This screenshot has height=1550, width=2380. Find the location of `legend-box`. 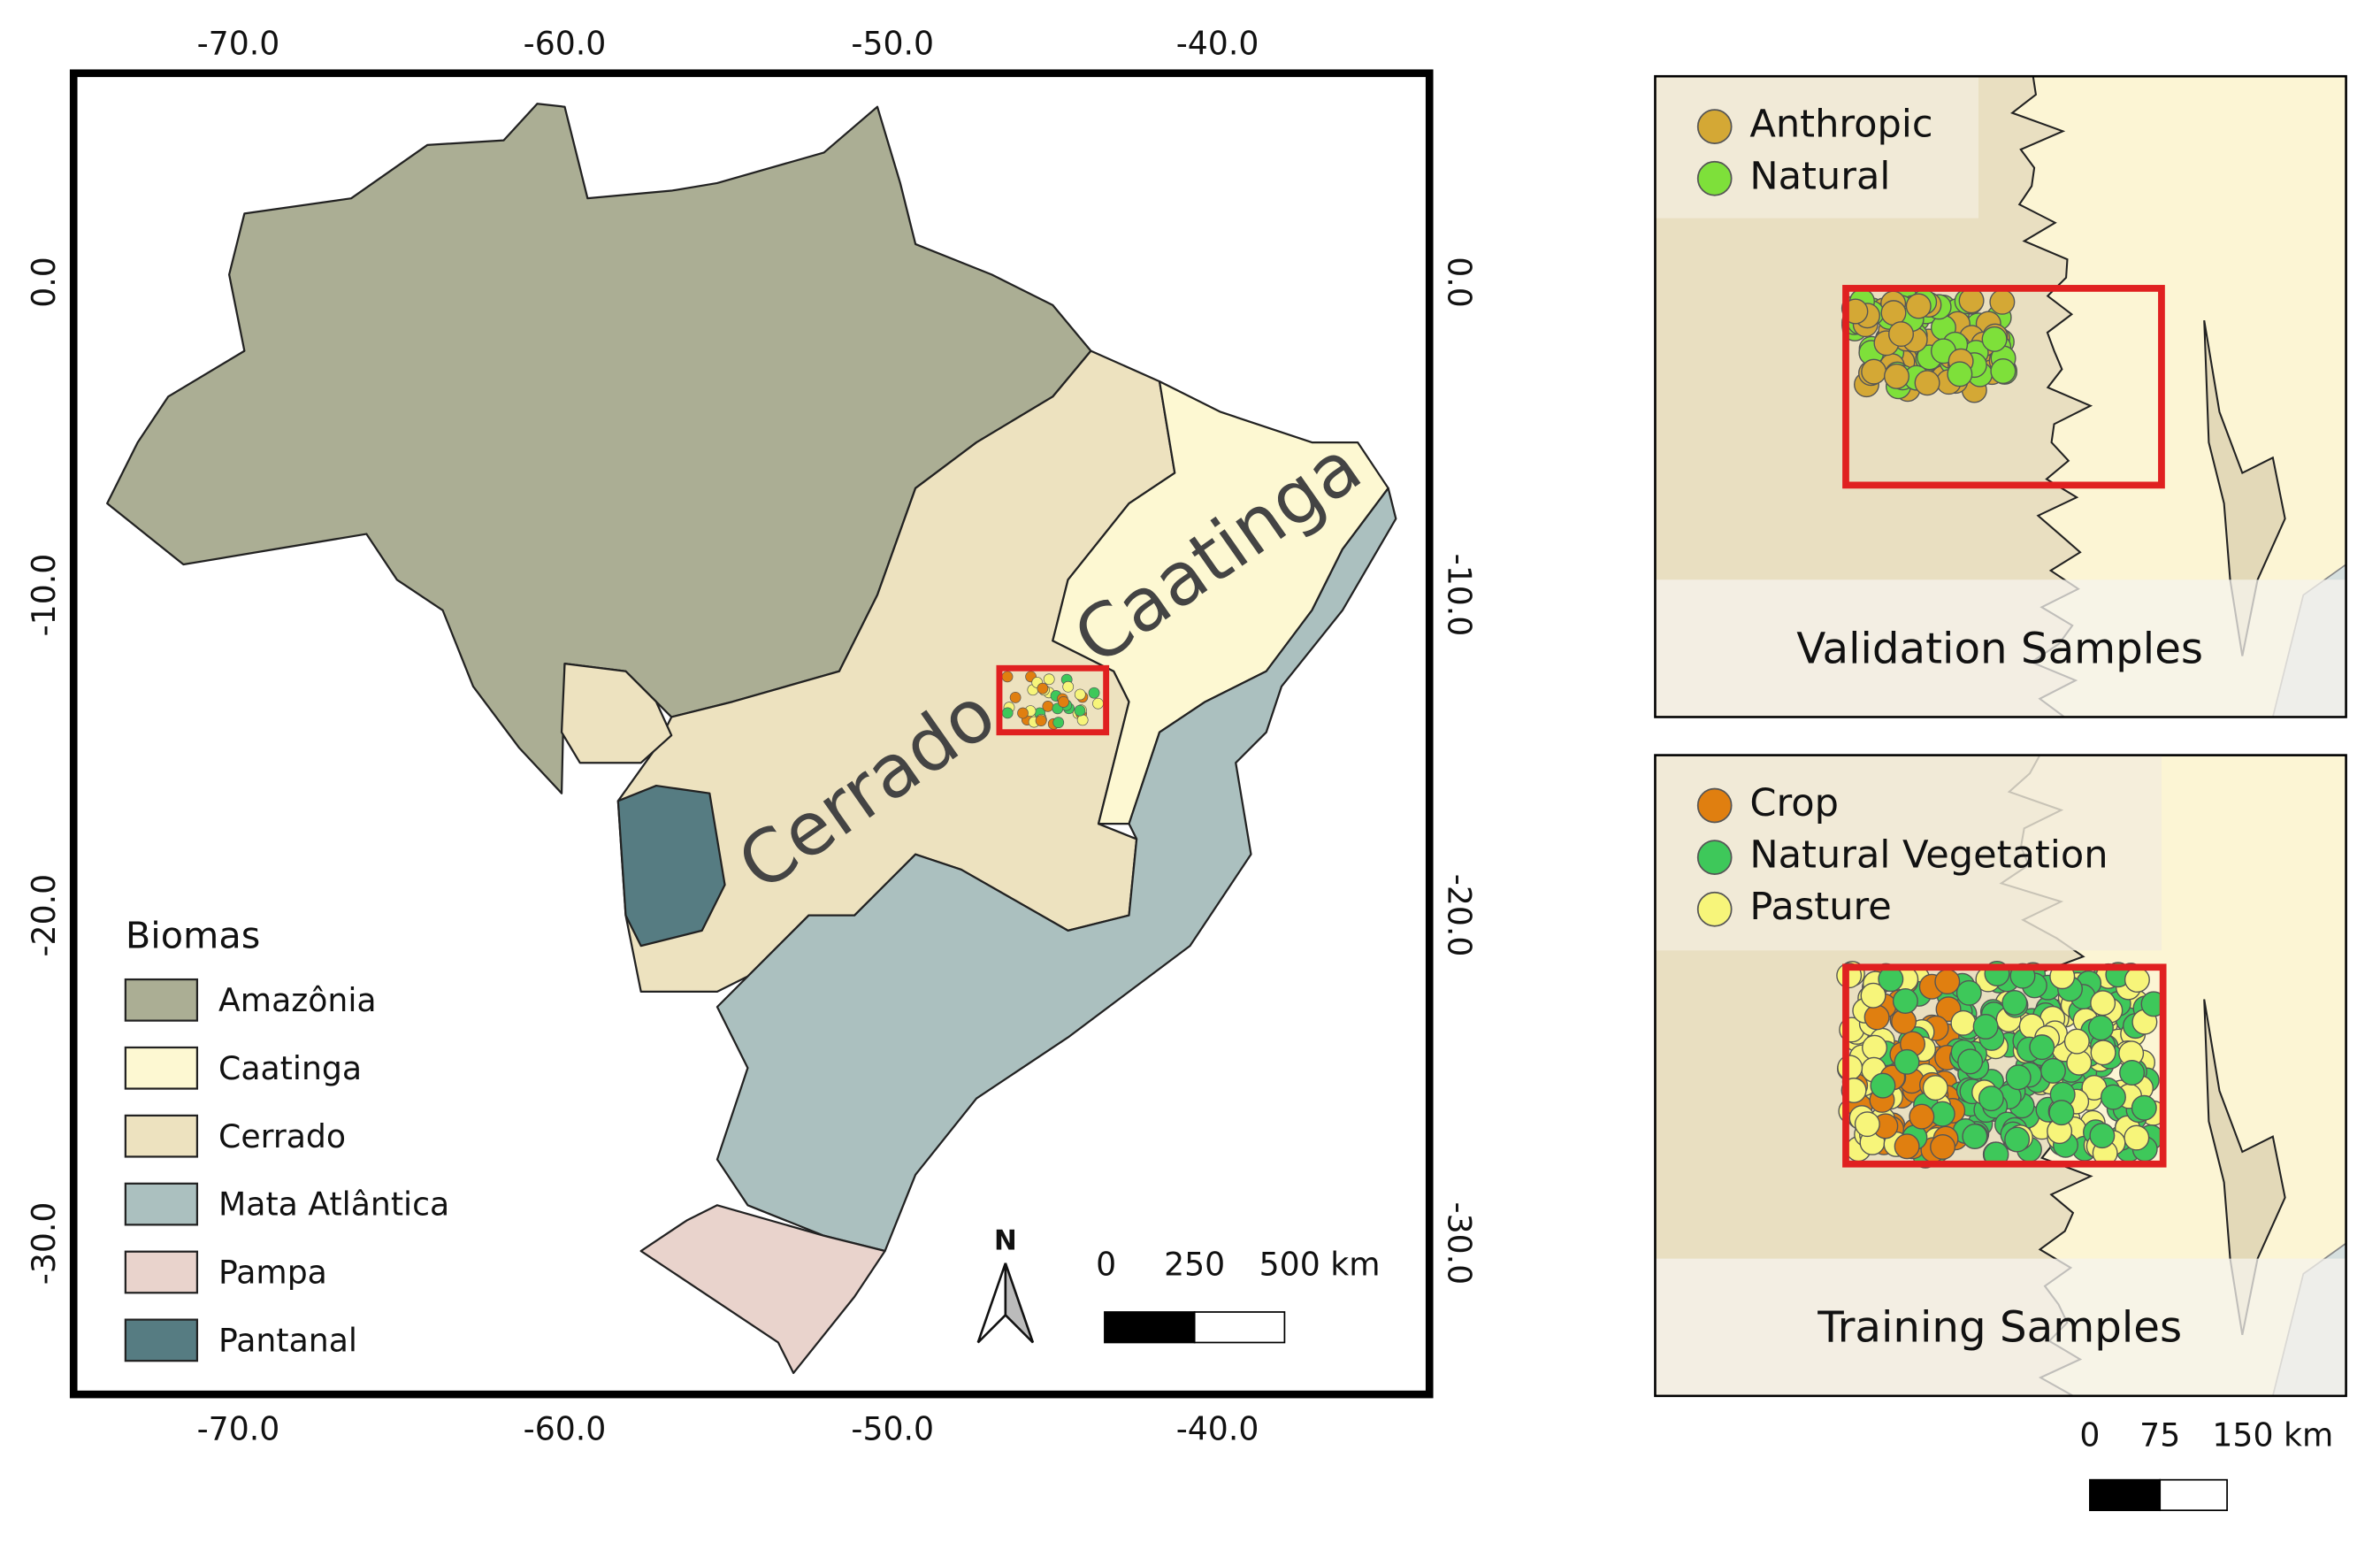

legend-box is located at coordinates (1908, 853).